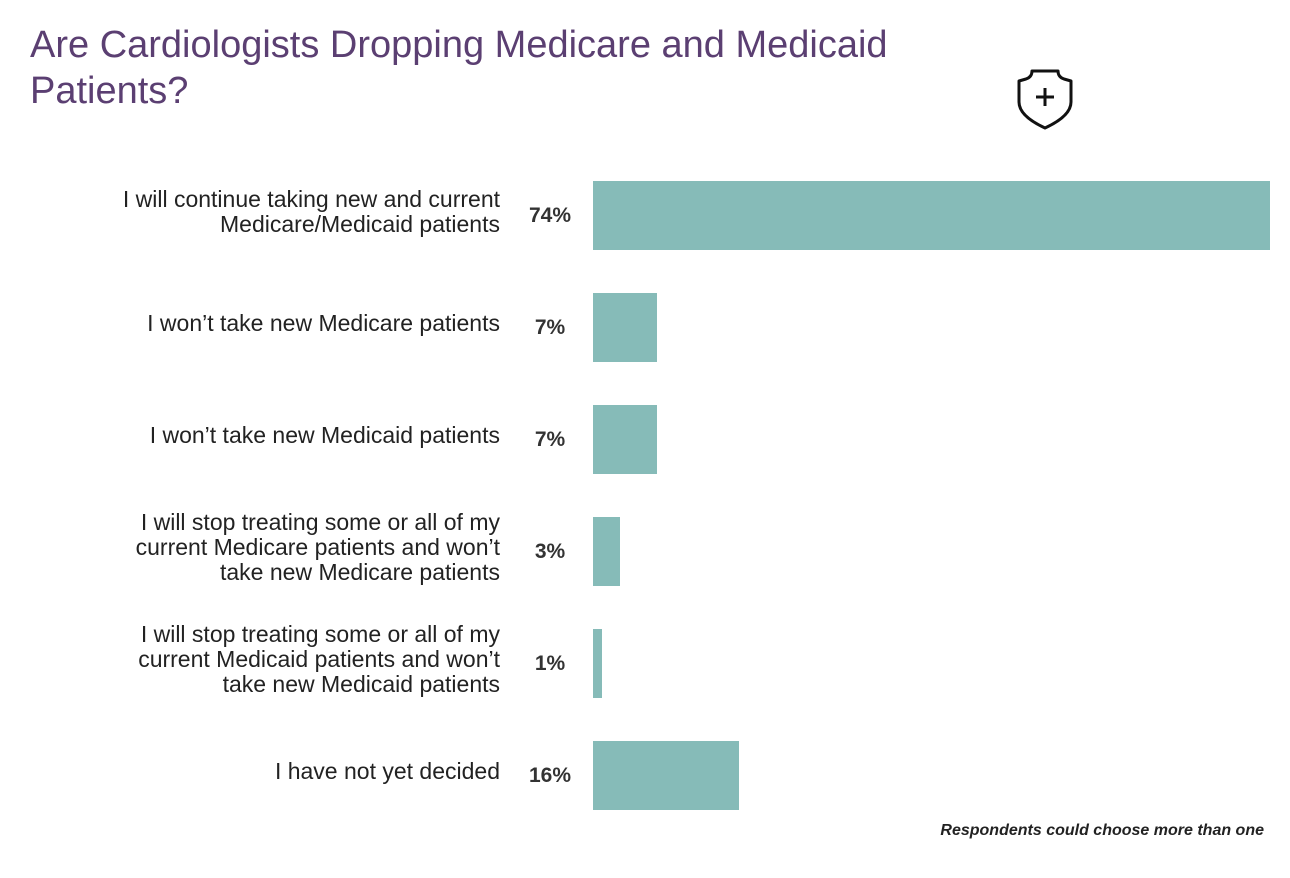  I want to click on data-label: 16%, so click(550, 775).